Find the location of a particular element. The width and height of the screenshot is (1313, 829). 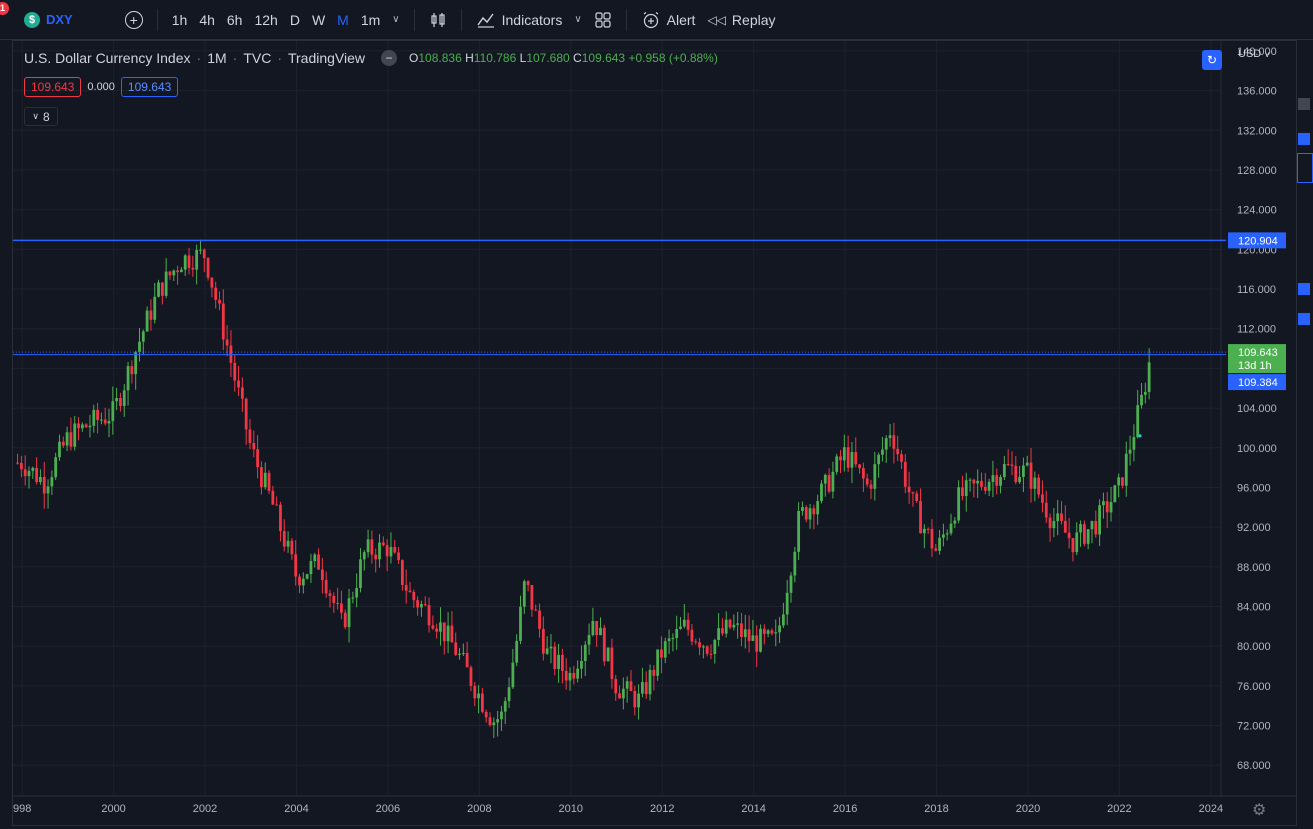

notification-badge: 1 is located at coordinates (4, 8).